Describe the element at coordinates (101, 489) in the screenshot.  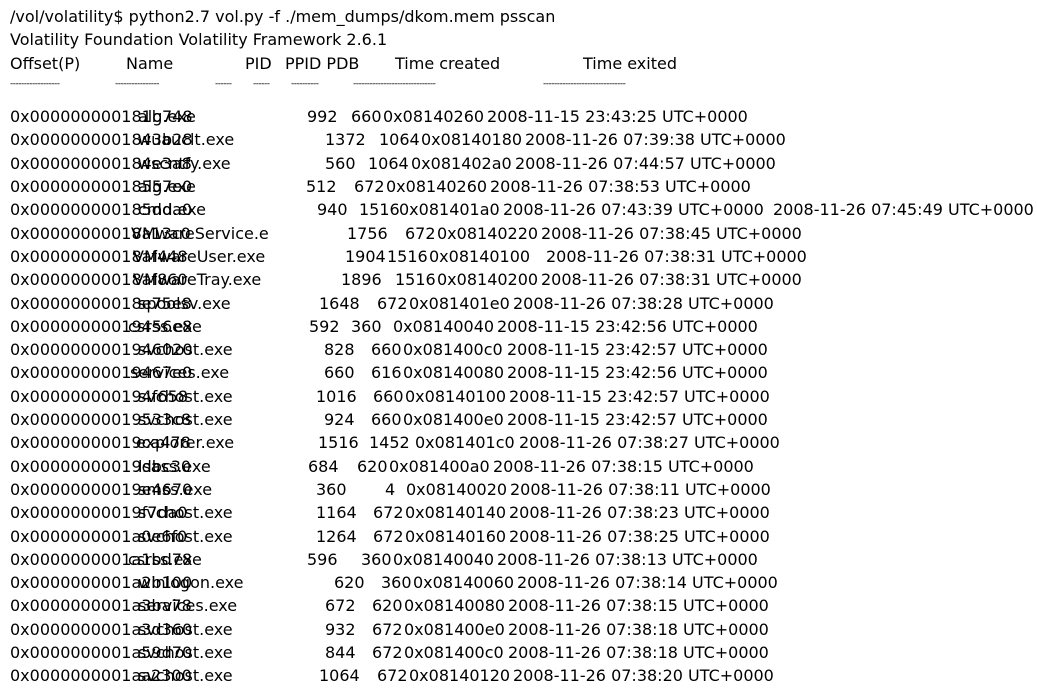
I see `process-offset: 0x00000000019e4670` at that location.